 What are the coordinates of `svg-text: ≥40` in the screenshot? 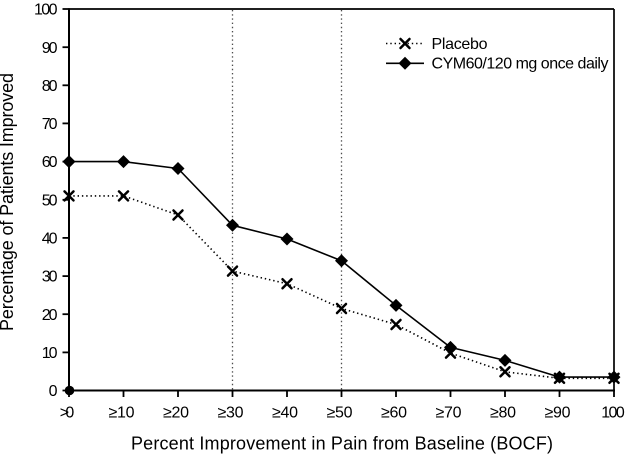 It's located at (285, 413).